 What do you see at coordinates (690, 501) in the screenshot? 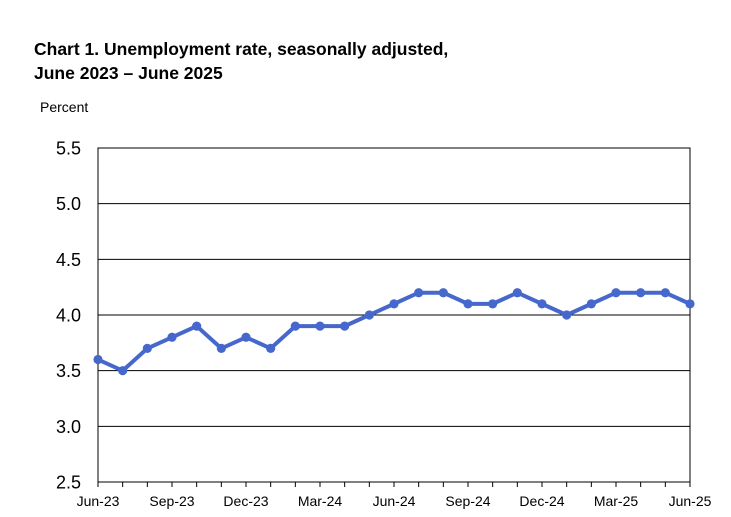
I see `x-tick-label: Jun-25` at bounding box center [690, 501].